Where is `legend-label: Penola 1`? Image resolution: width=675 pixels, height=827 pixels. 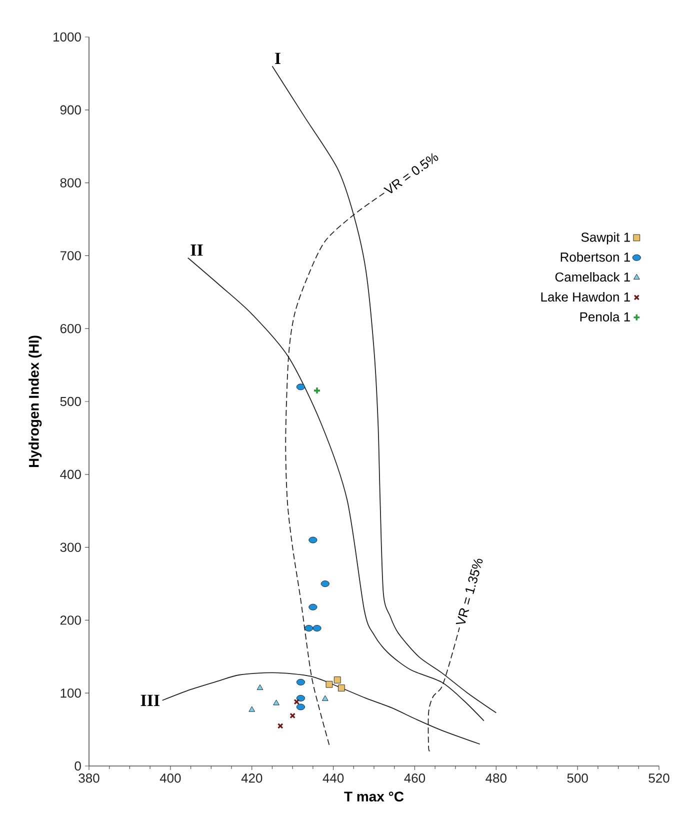
legend-label: Penola 1 is located at coordinates (605, 317).